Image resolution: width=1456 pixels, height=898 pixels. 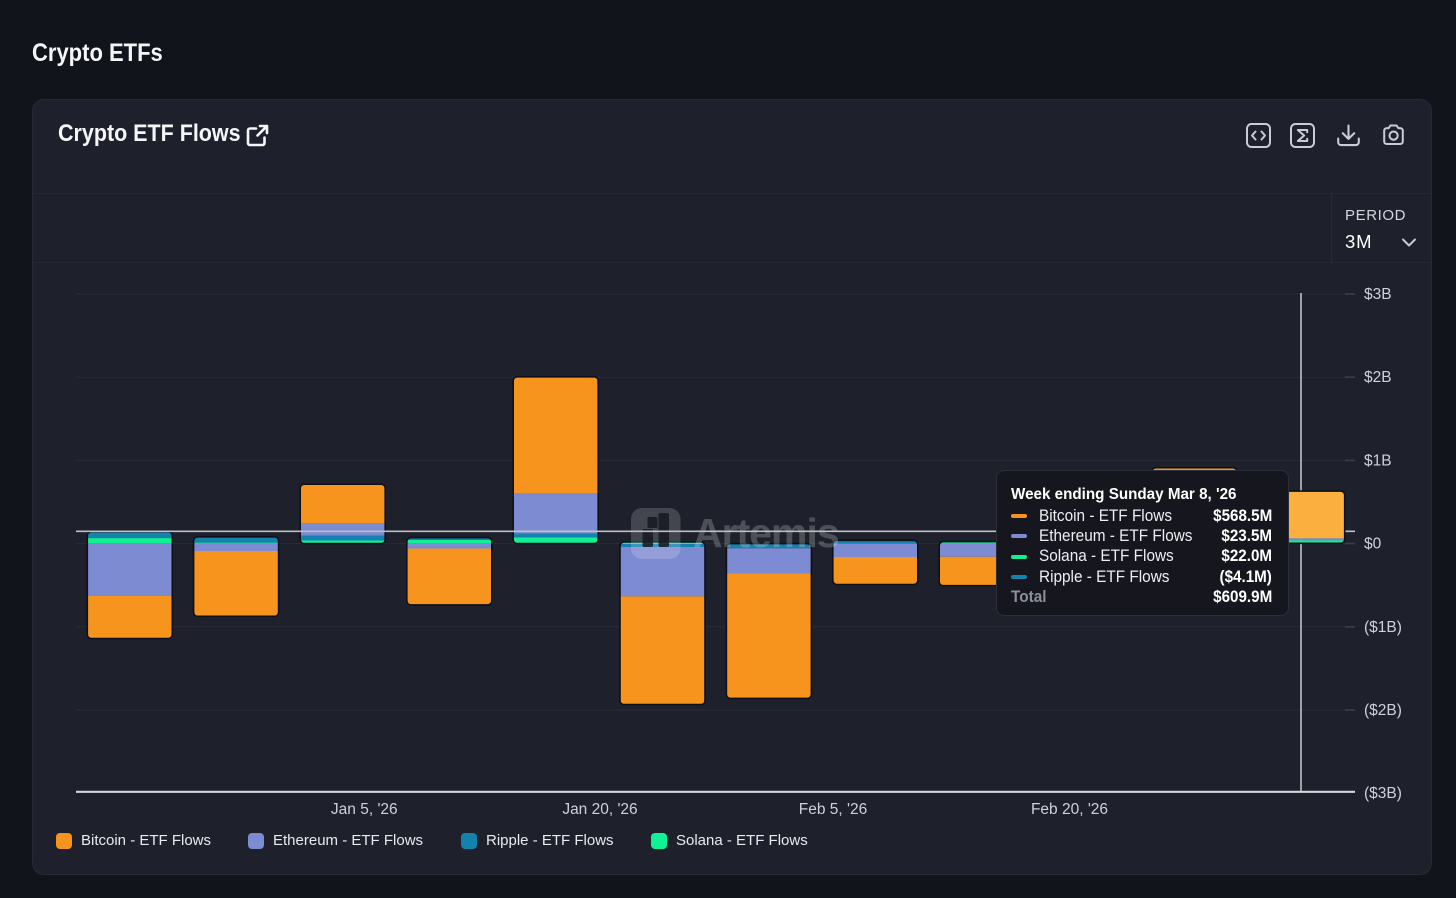 What do you see at coordinates (1378, 460) in the screenshot?
I see `svg-text: $1B` at bounding box center [1378, 460].